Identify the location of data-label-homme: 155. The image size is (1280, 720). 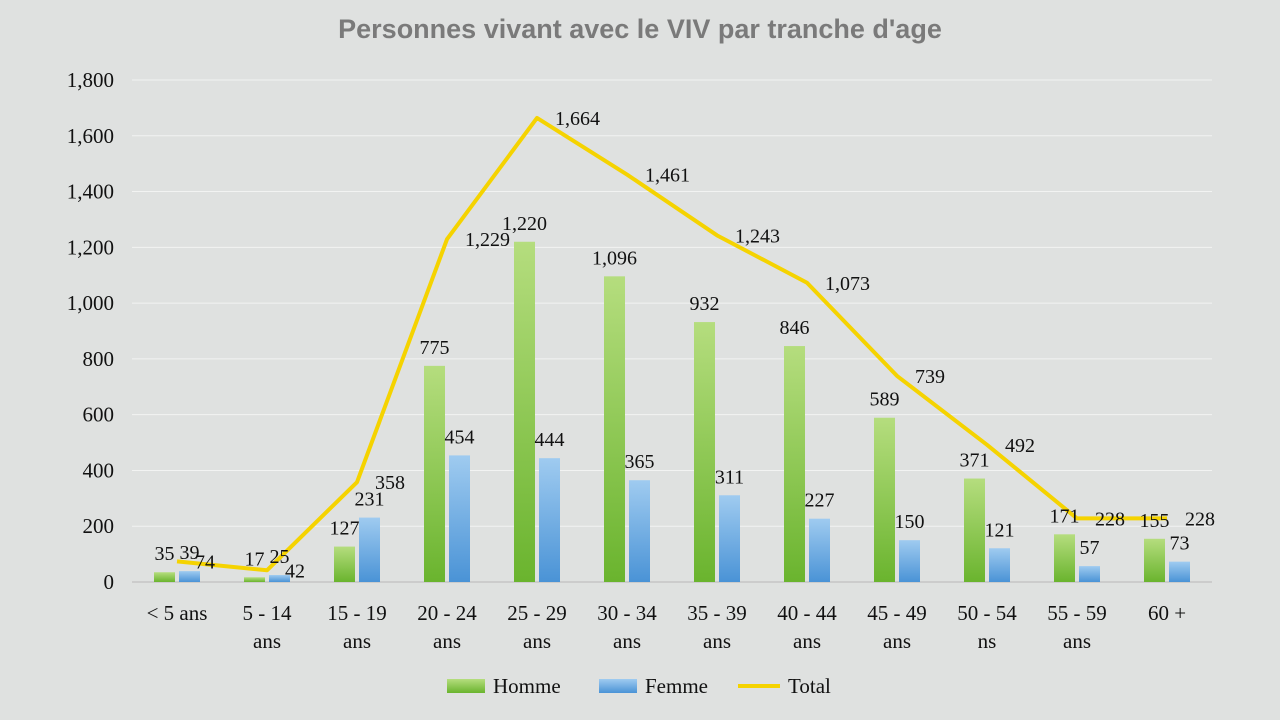
(1155, 521).